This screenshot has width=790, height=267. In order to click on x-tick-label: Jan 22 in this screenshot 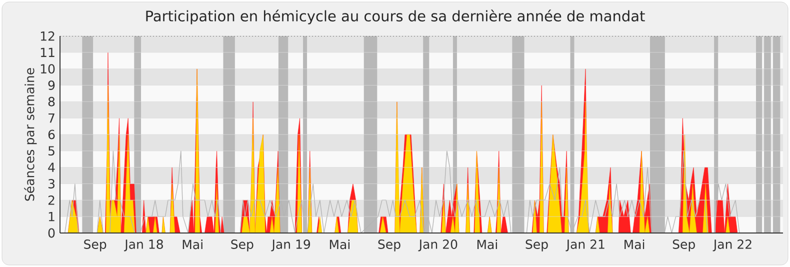, I will do `click(732, 246)`.